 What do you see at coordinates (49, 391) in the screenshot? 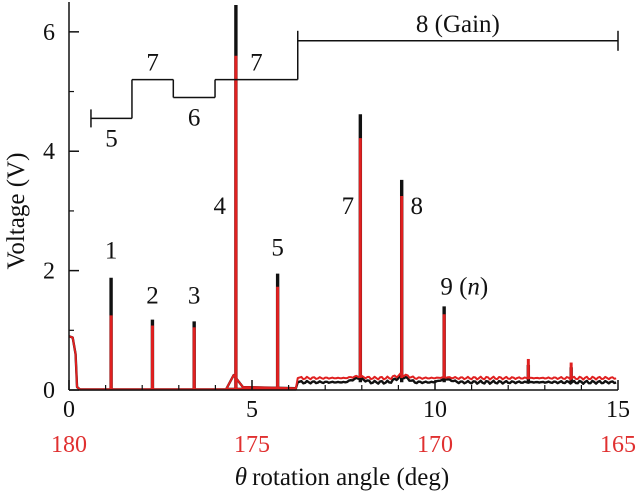
I see `y-tick-label-1: 0` at bounding box center [49, 391].